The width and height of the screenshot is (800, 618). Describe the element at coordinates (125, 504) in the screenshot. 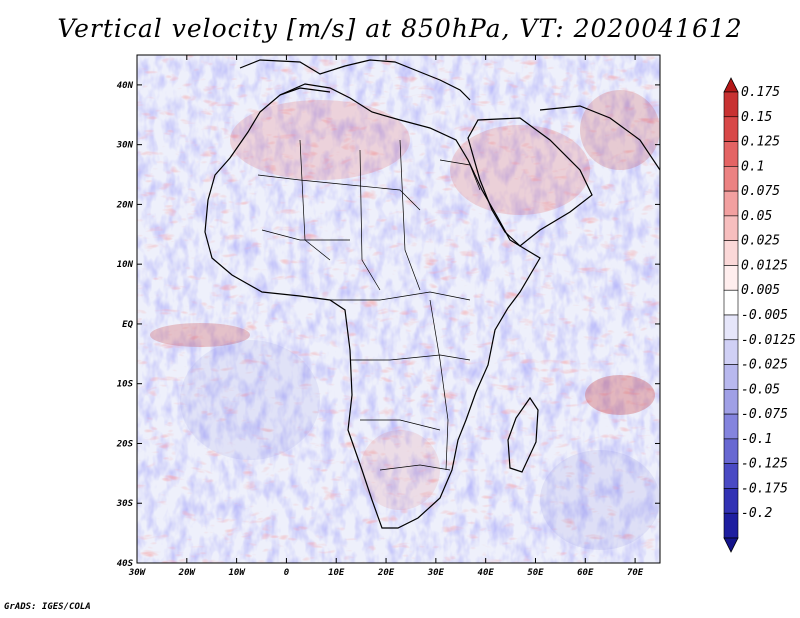

I see `lat-tick-label: 30S` at that location.